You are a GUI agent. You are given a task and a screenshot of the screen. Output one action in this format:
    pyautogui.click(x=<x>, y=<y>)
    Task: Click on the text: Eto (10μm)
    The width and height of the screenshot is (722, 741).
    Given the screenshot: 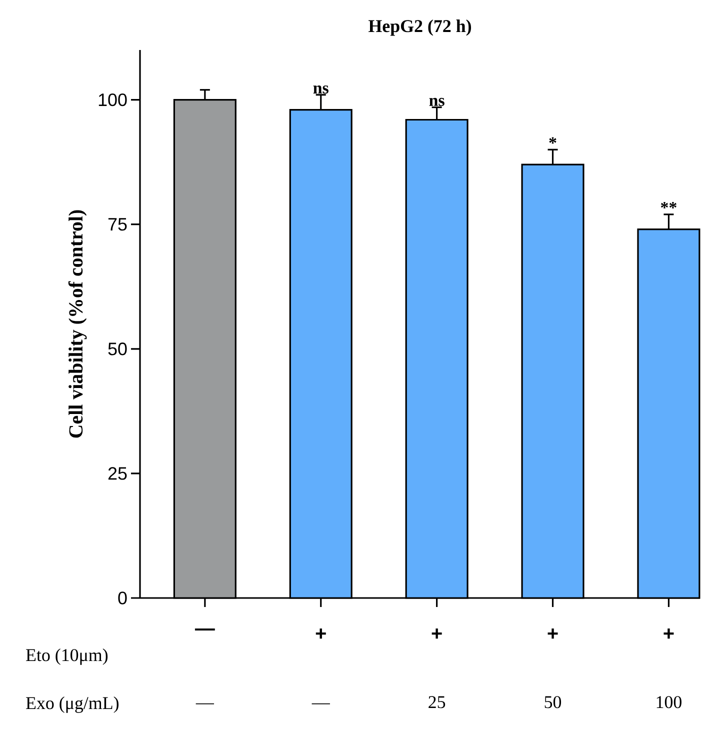 What is the action you would take?
    pyautogui.click(x=67, y=656)
    